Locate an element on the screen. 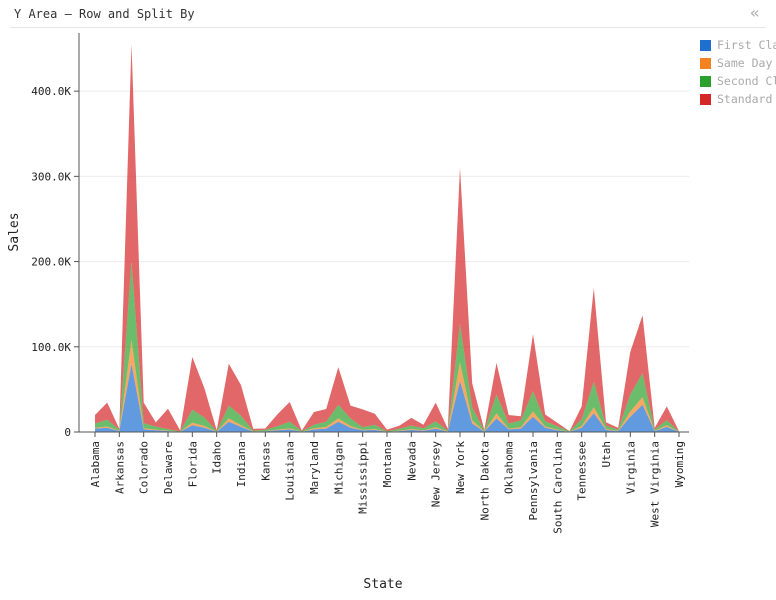 The image size is (776, 600). legend-item-standard-class: Standard Class is located at coordinates (738, 99).